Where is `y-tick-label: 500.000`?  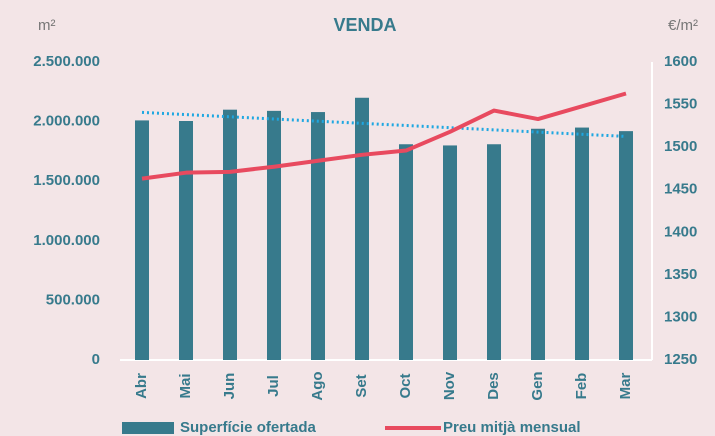 y-tick-label: 500.000 is located at coordinates (73, 299).